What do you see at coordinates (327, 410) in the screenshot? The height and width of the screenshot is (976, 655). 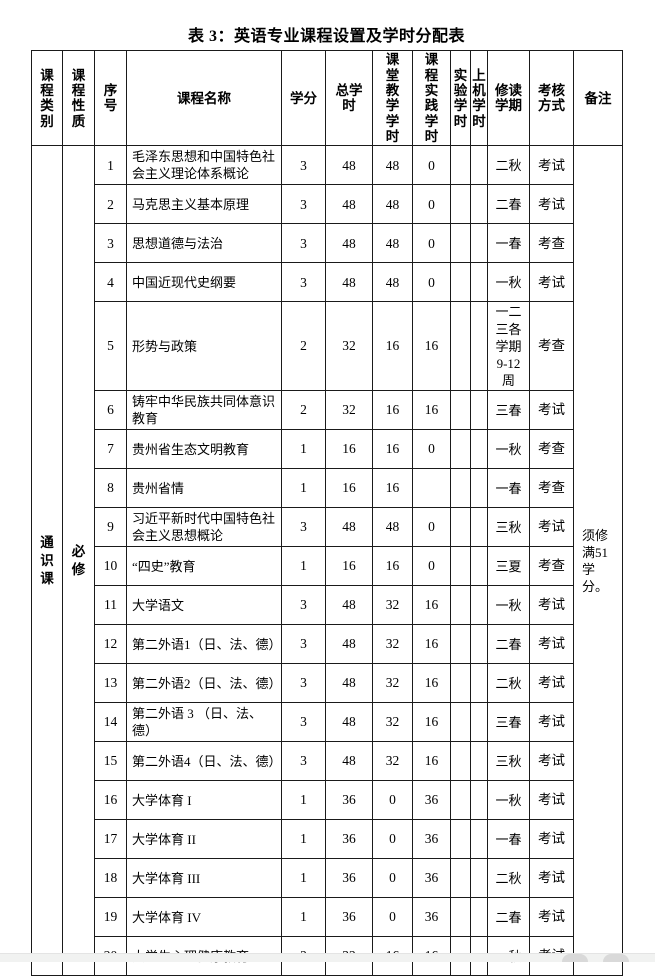 I see `table-row: 6 铸牢中华民族共同体意识教育 2 32 16 16 三春 考试` at bounding box center [327, 410].